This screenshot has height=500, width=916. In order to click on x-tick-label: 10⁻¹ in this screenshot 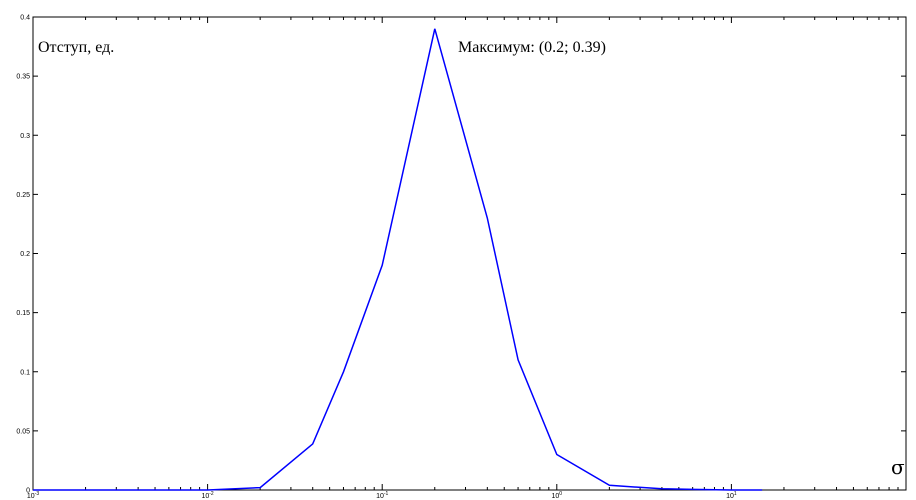, I will do `click(382, 495)`.